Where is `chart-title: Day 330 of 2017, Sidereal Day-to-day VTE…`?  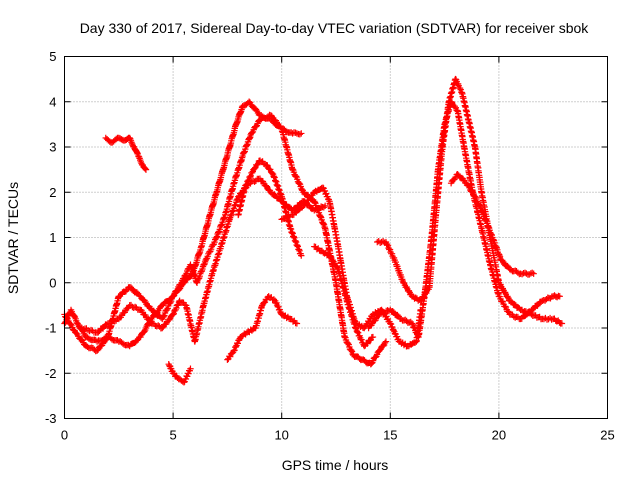
chart-title: Day 330 of 2017, Sidereal Day-to-day VTE… is located at coordinates (335, 28).